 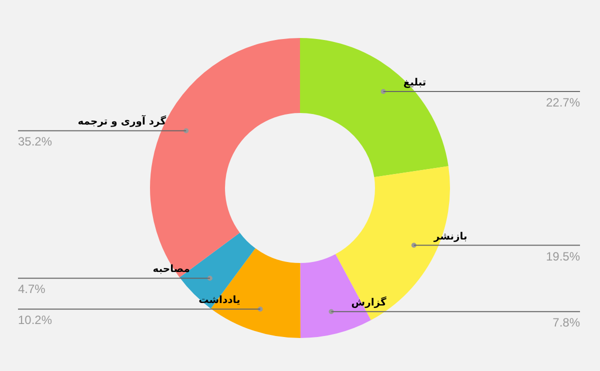 What do you see at coordinates (563, 103) in the screenshot?
I see `data-label: 22.7%` at bounding box center [563, 103].